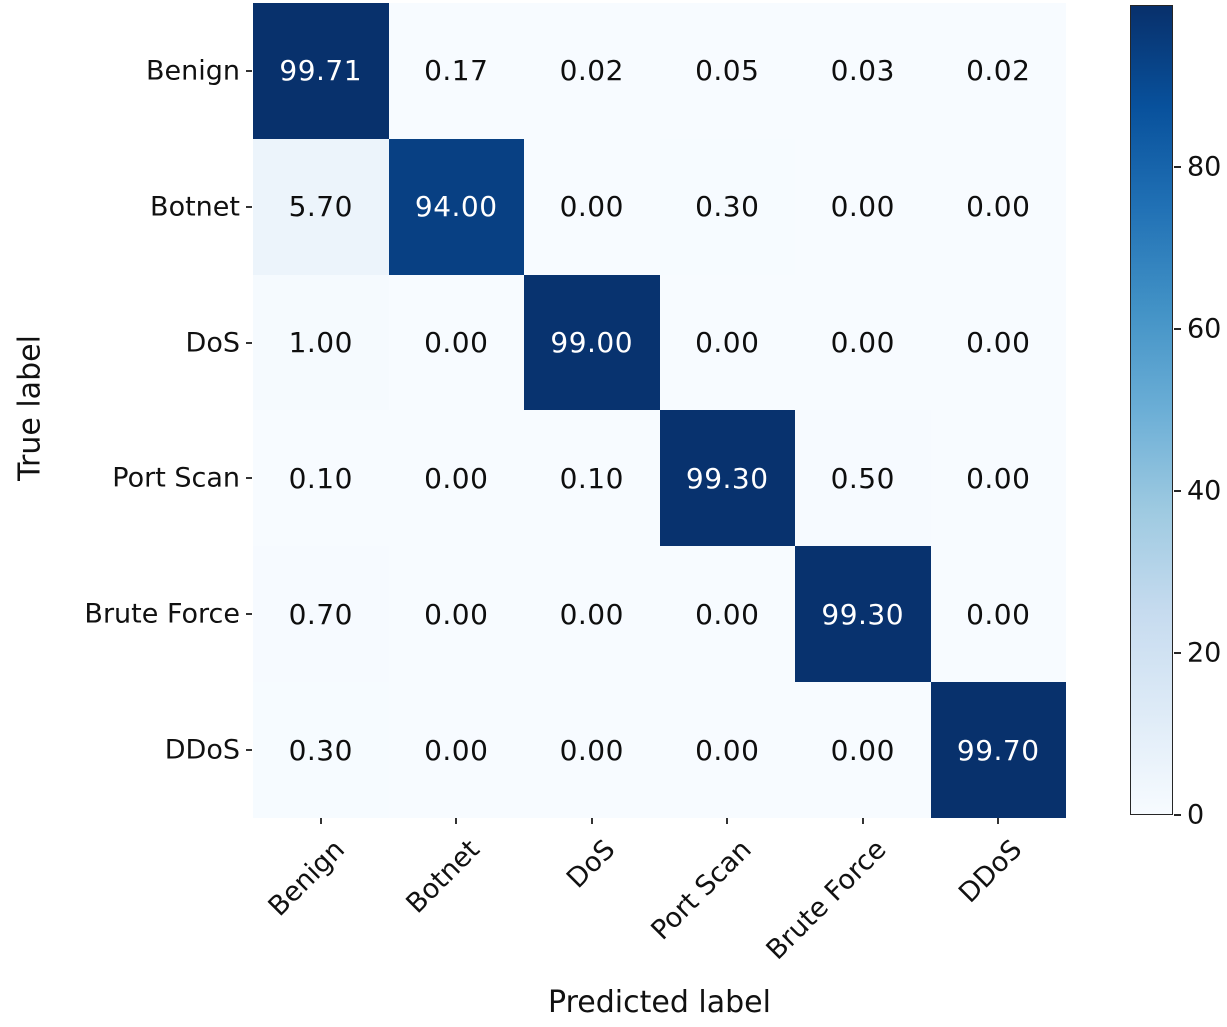 The image size is (1227, 1027). Describe the element at coordinates (727, 750) in the screenshot. I see `heatmap-cell-ddos-port-scan: 0.00` at that location.